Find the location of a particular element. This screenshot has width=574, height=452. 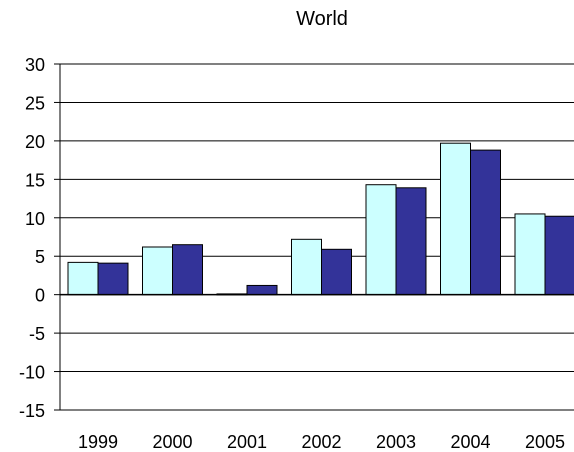

x-tick-label: 2001 is located at coordinates (247, 442).